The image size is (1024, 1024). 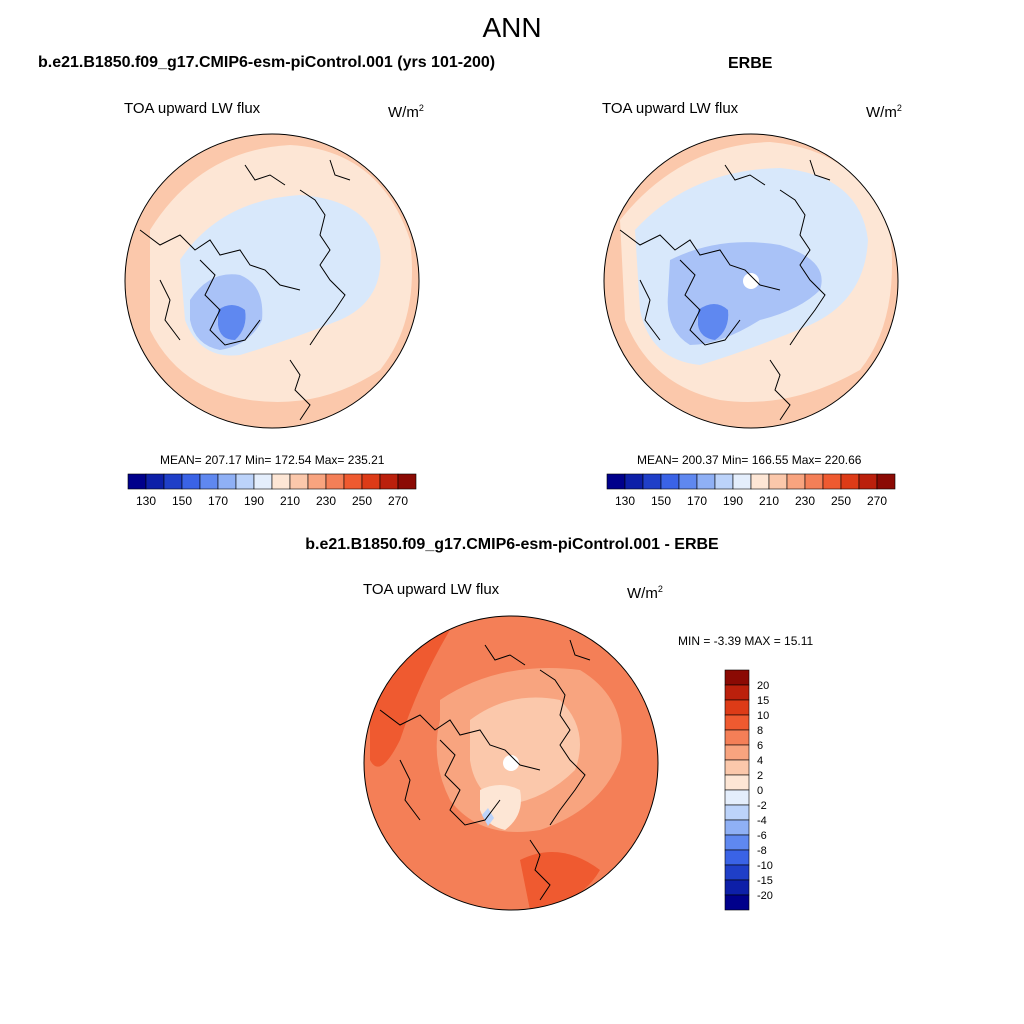 I want to click on colorbar-obs-tick-label: 230, so click(x=805, y=501).